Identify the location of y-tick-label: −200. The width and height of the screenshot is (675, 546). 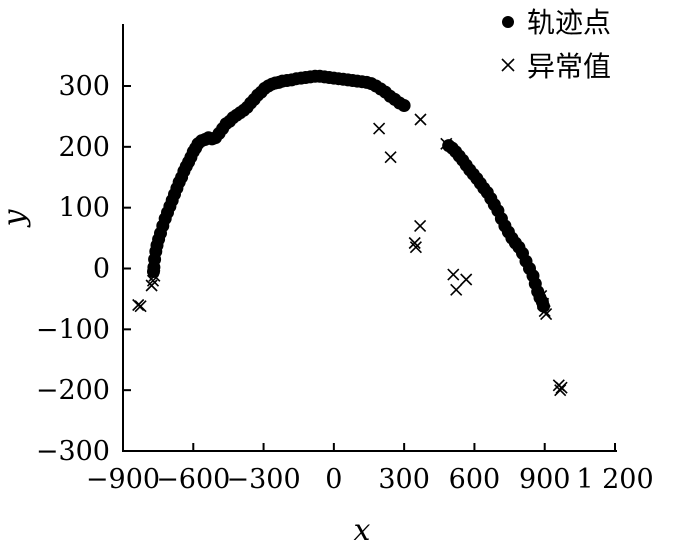
(73, 390).